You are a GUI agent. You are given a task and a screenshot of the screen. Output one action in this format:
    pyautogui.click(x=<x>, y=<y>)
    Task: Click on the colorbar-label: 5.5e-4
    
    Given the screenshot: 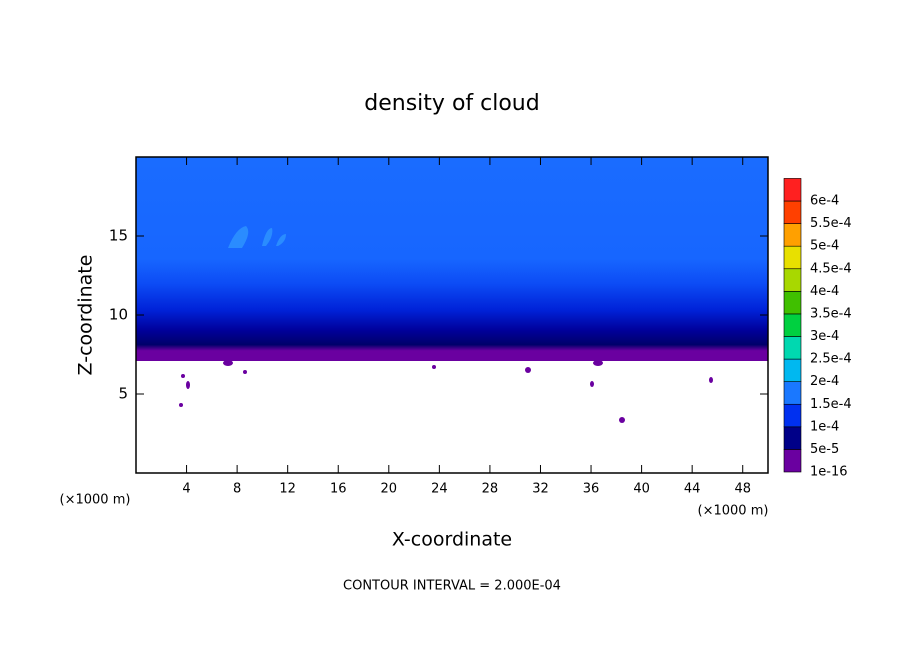 What is the action you would take?
    pyautogui.click(x=831, y=223)
    